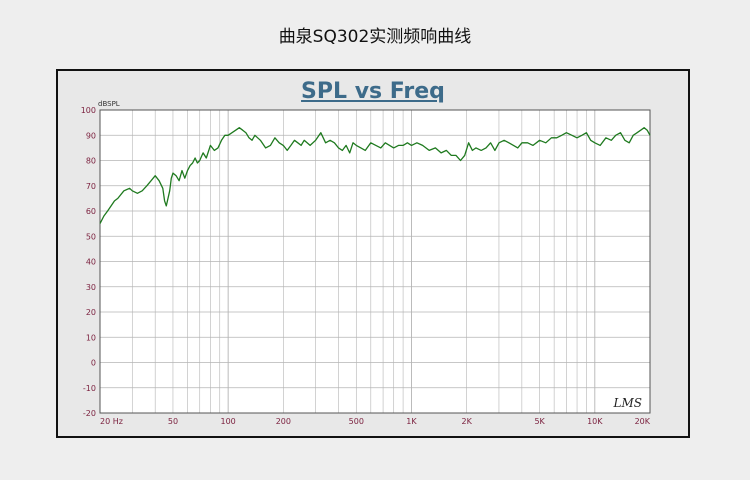  Describe the element at coordinates (643, 421) in the screenshot. I see `x-tick-label: 20K` at that location.